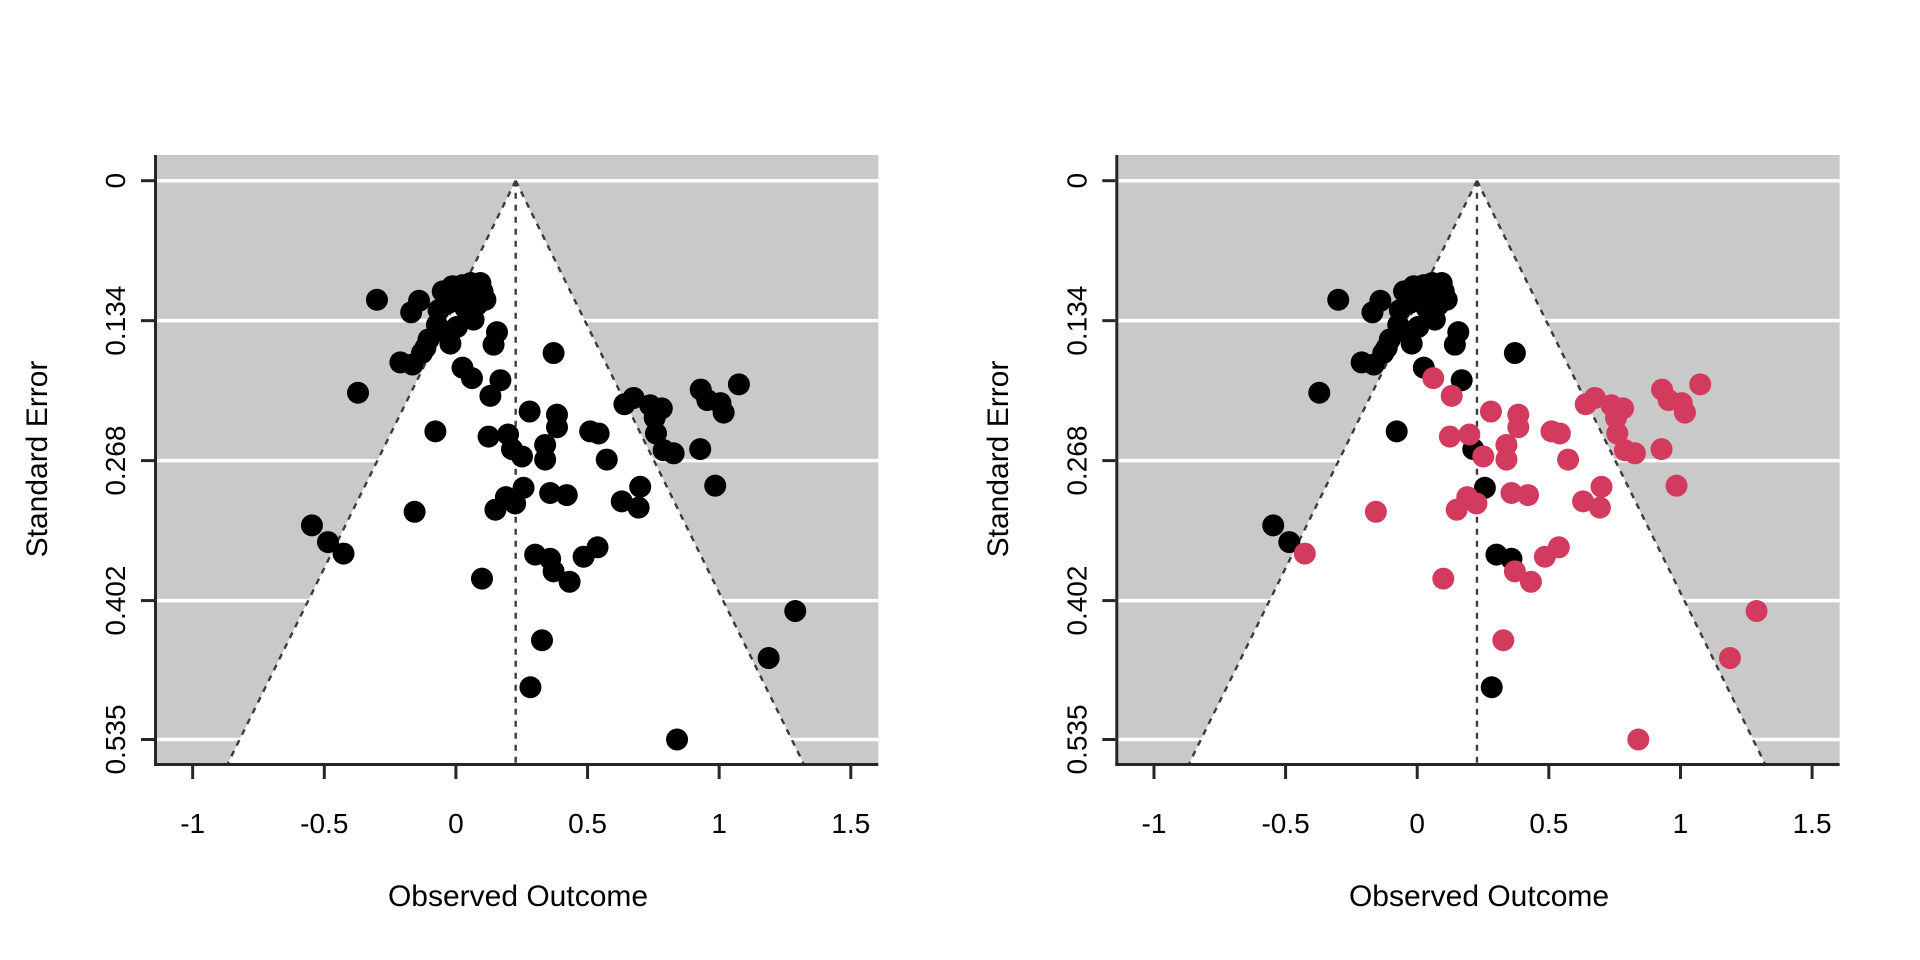 Image resolution: width=1920 pixels, height=960 pixels. I want to click on y-axis-title-left: Standard Error, so click(37, 459).